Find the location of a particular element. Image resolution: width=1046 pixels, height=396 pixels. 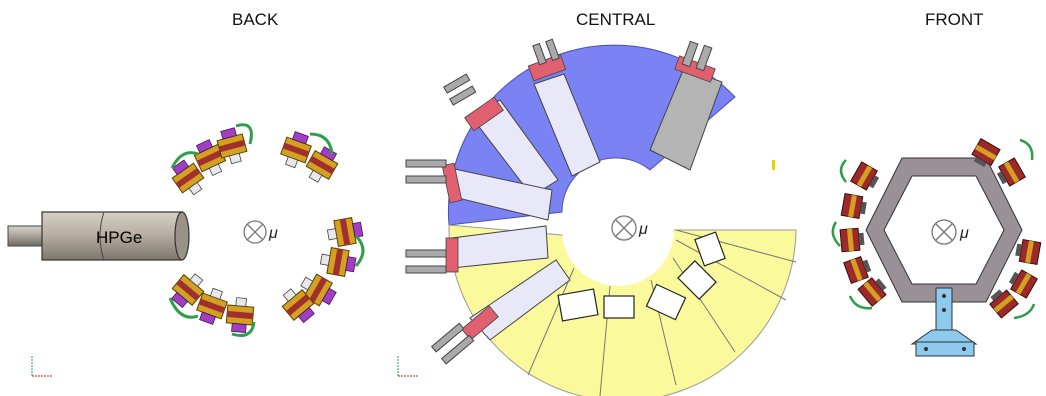

hpge-detector: HPGe is located at coordinates (98, 236).